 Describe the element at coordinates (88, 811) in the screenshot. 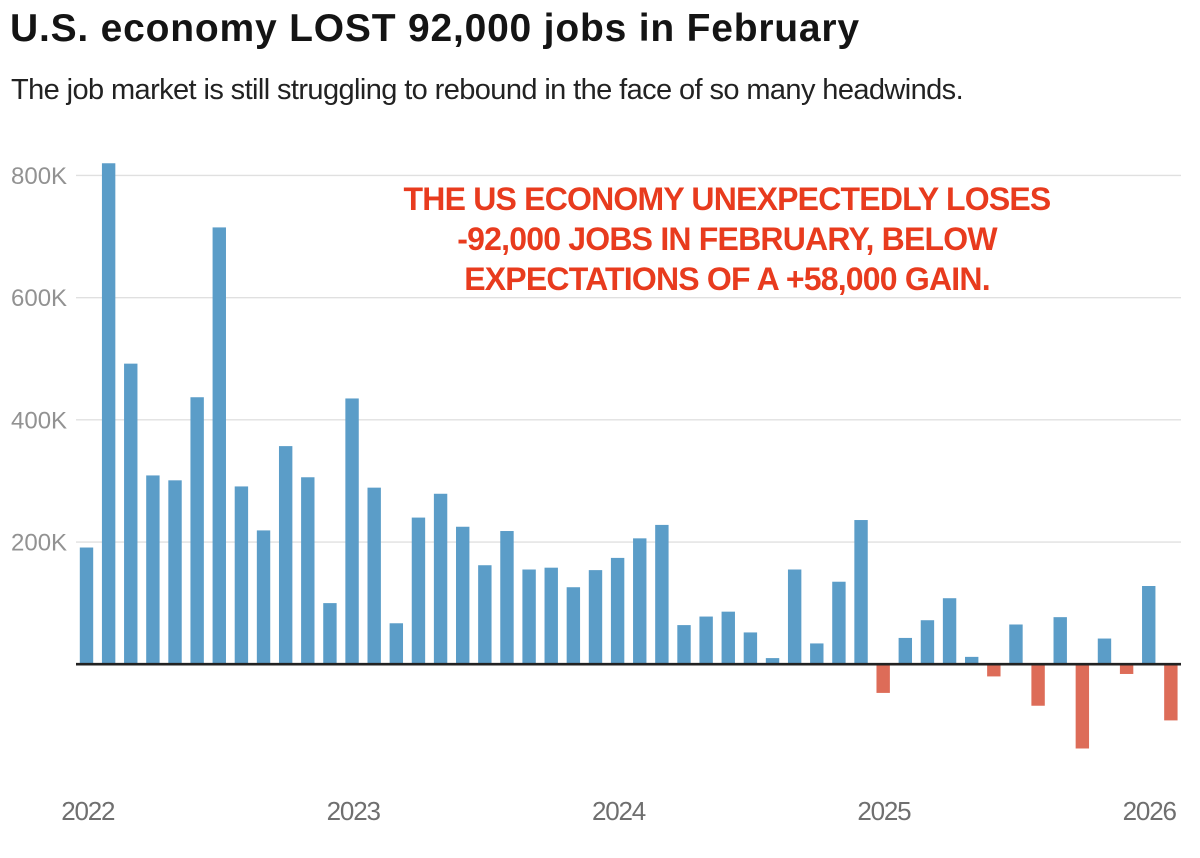

I see `svg-text: 2022` at that location.